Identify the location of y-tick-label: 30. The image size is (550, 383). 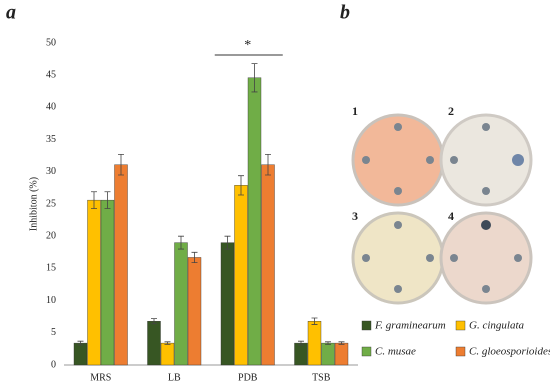
(51, 171).